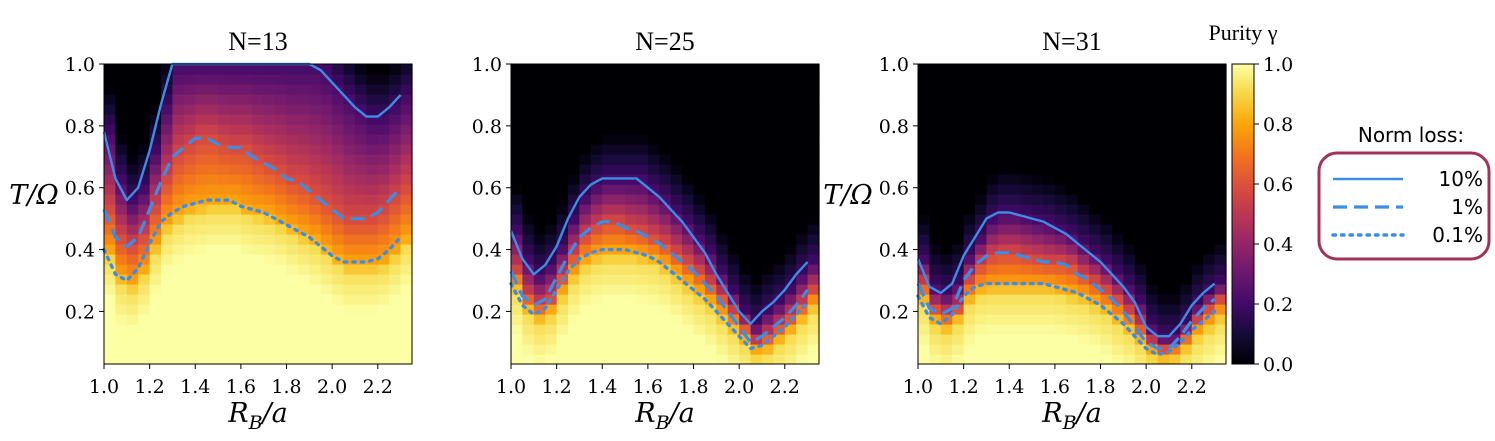 The width and height of the screenshot is (1495, 441). Describe the element at coordinates (1411, 135) in the screenshot. I see `legend-title: Norm loss:` at that location.